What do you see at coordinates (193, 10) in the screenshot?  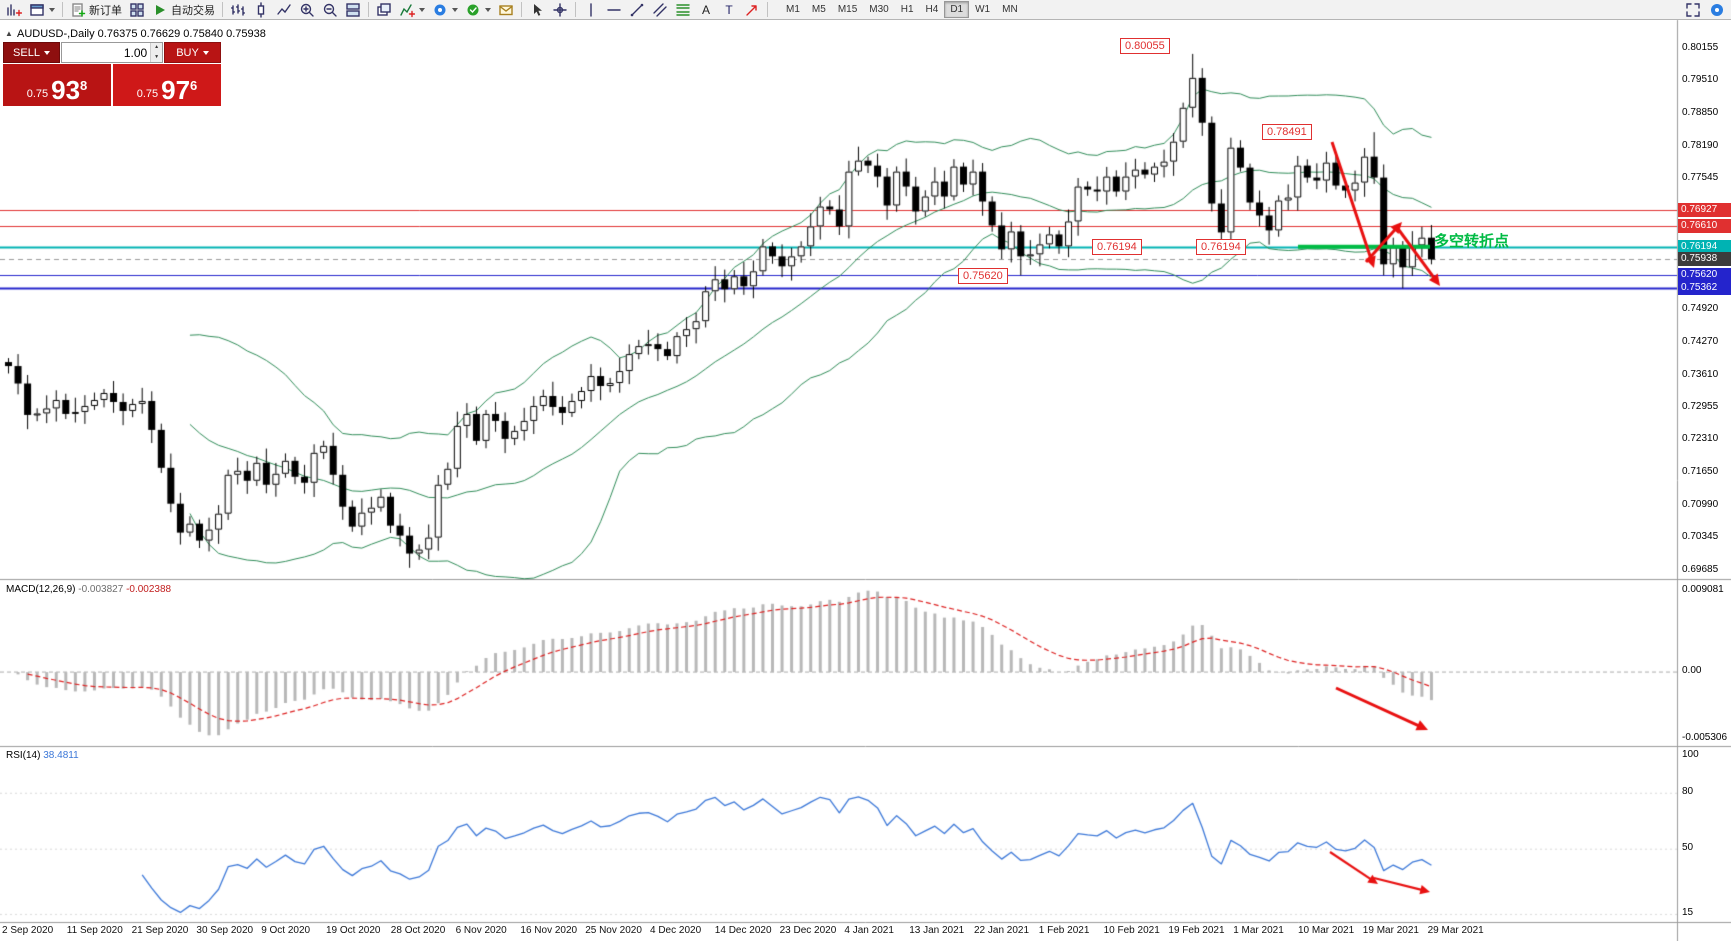 I see `autotrading-button-label: 自动交易` at bounding box center [193, 10].